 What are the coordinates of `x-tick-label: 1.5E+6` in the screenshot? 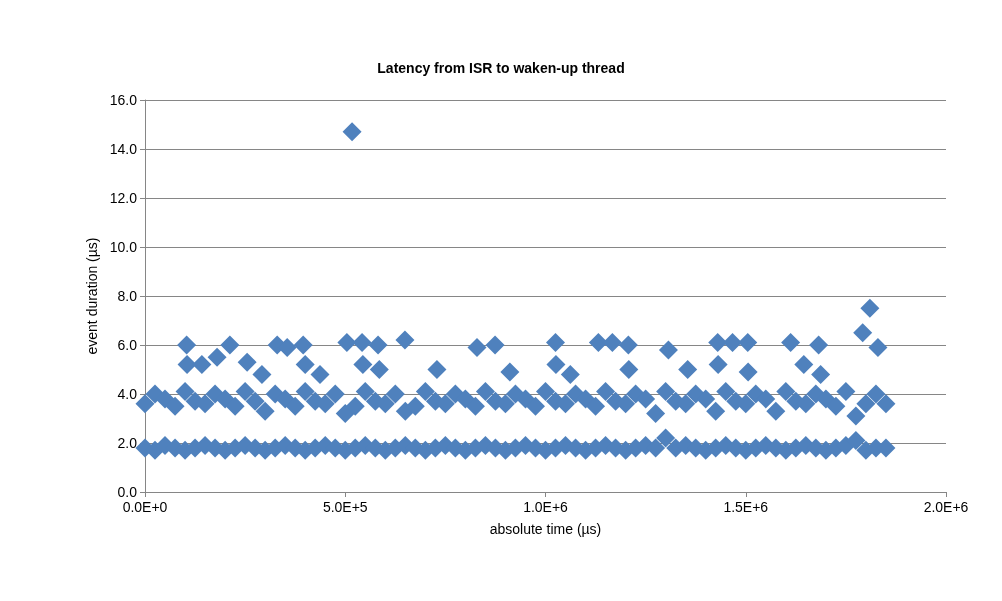 It's located at (746, 507).